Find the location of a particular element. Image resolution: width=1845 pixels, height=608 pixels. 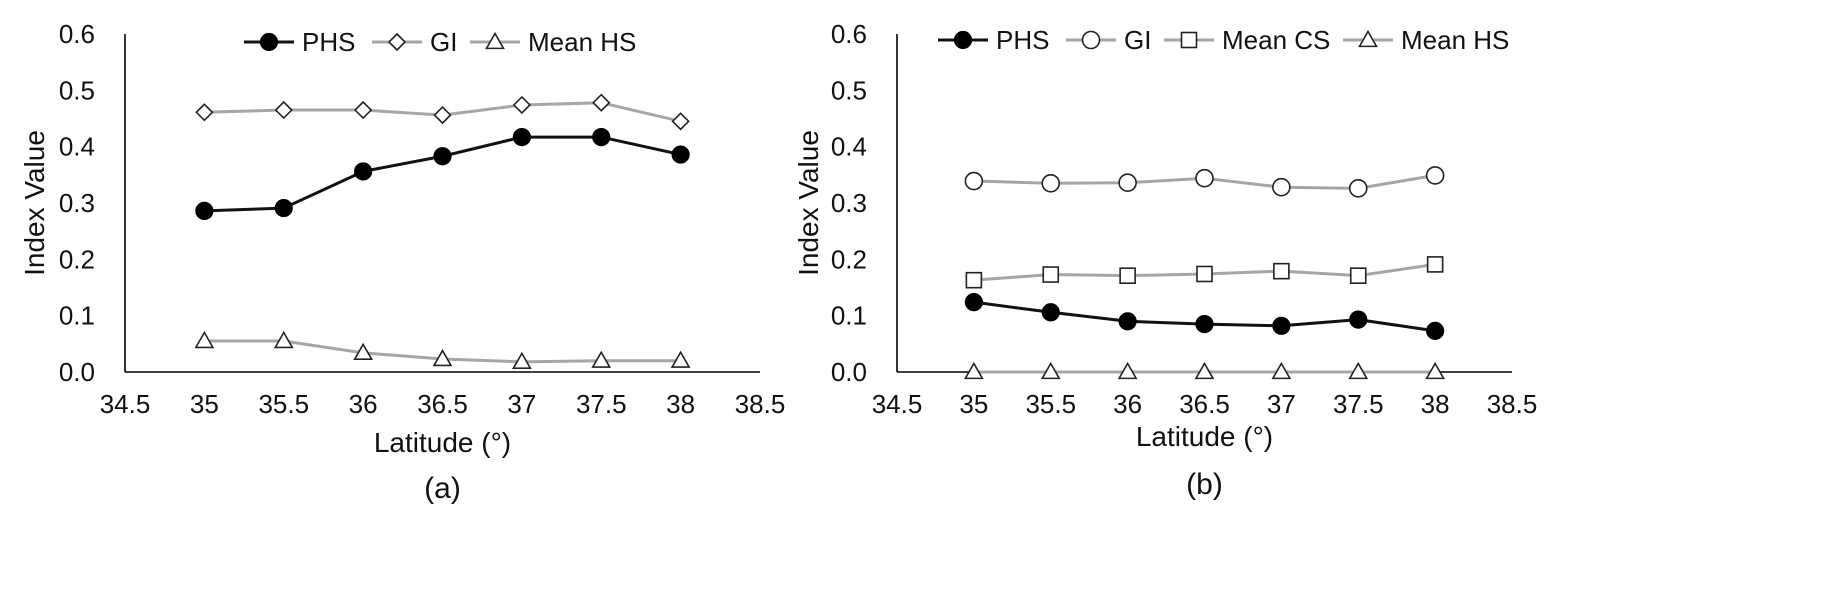

x-tick-label: 36 is located at coordinates (1127, 404).